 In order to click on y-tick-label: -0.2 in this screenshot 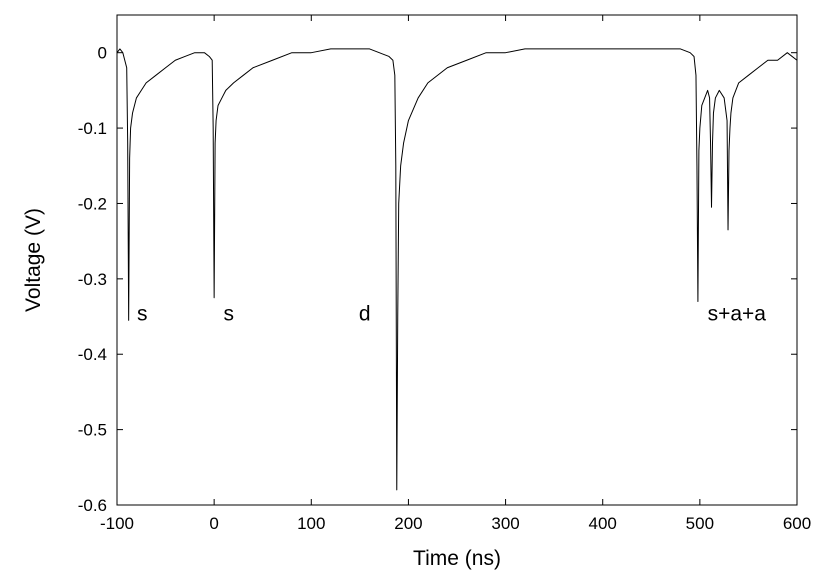, I will do `click(92, 203)`.